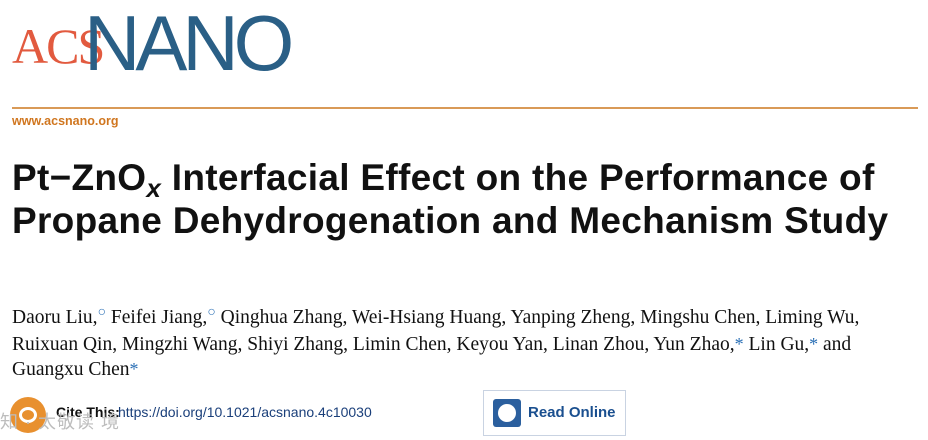 Image resolution: width=928 pixels, height=440 pixels. Describe the element at coordinates (28, 415) in the screenshot. I see `quote-icon` at that location.